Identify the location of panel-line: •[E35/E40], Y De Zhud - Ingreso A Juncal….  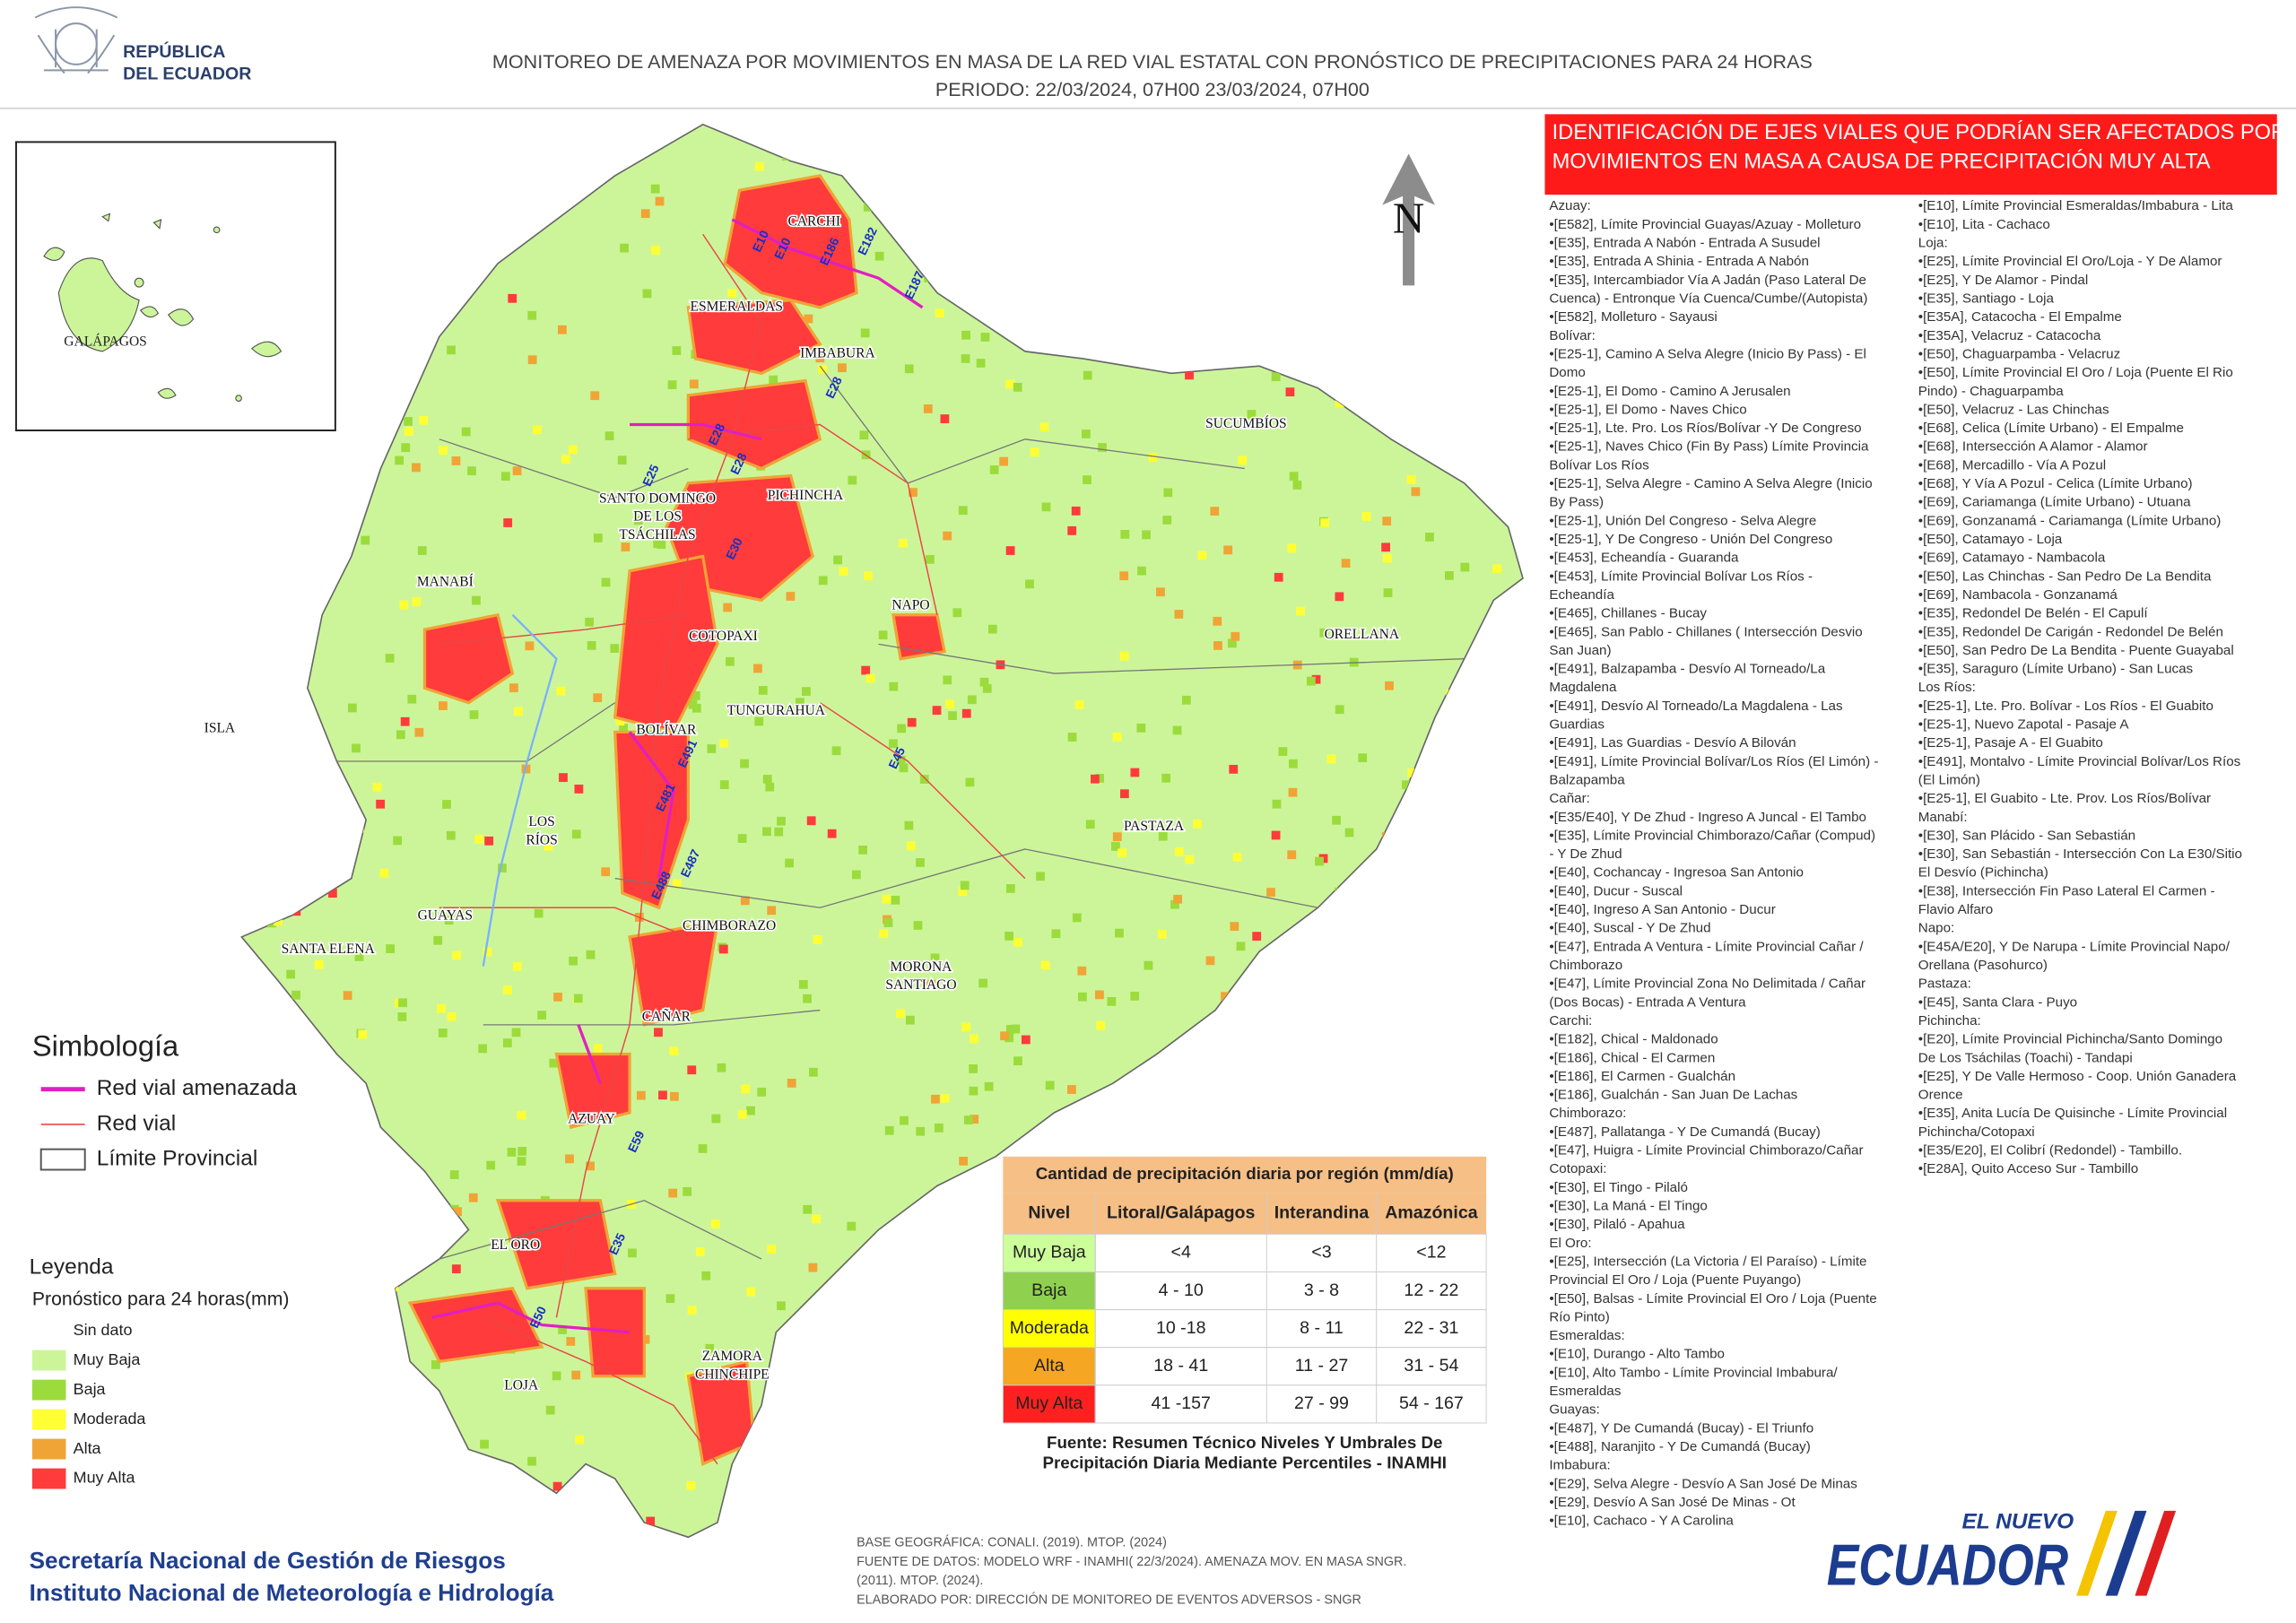
(1707, 817).